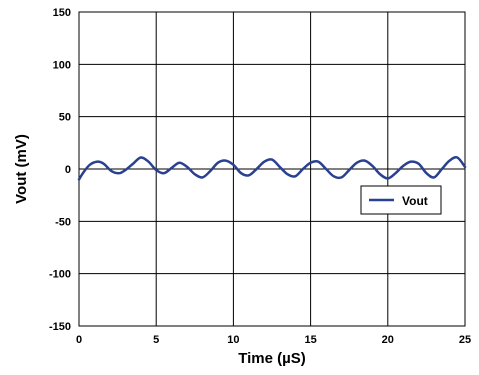  What do you see at coordinates (272, 358) in the screenshot?
I see `x-axis-label: Time (µS)` at bounding box center [272, 358].